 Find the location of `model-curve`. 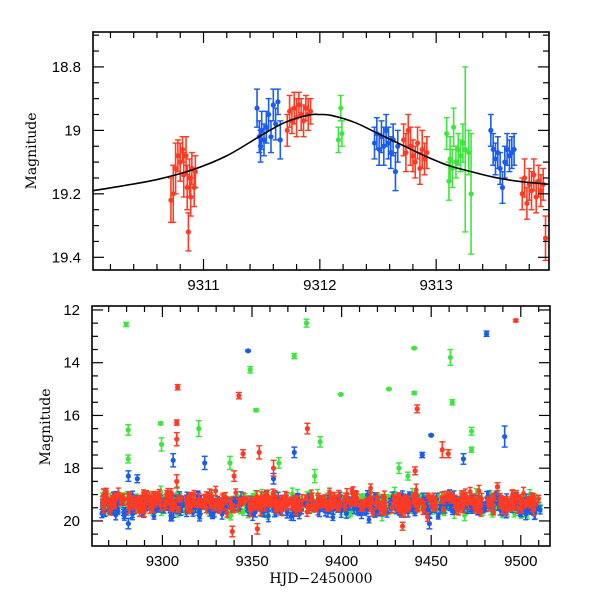

model-curve is located at coordinates (321, 152).